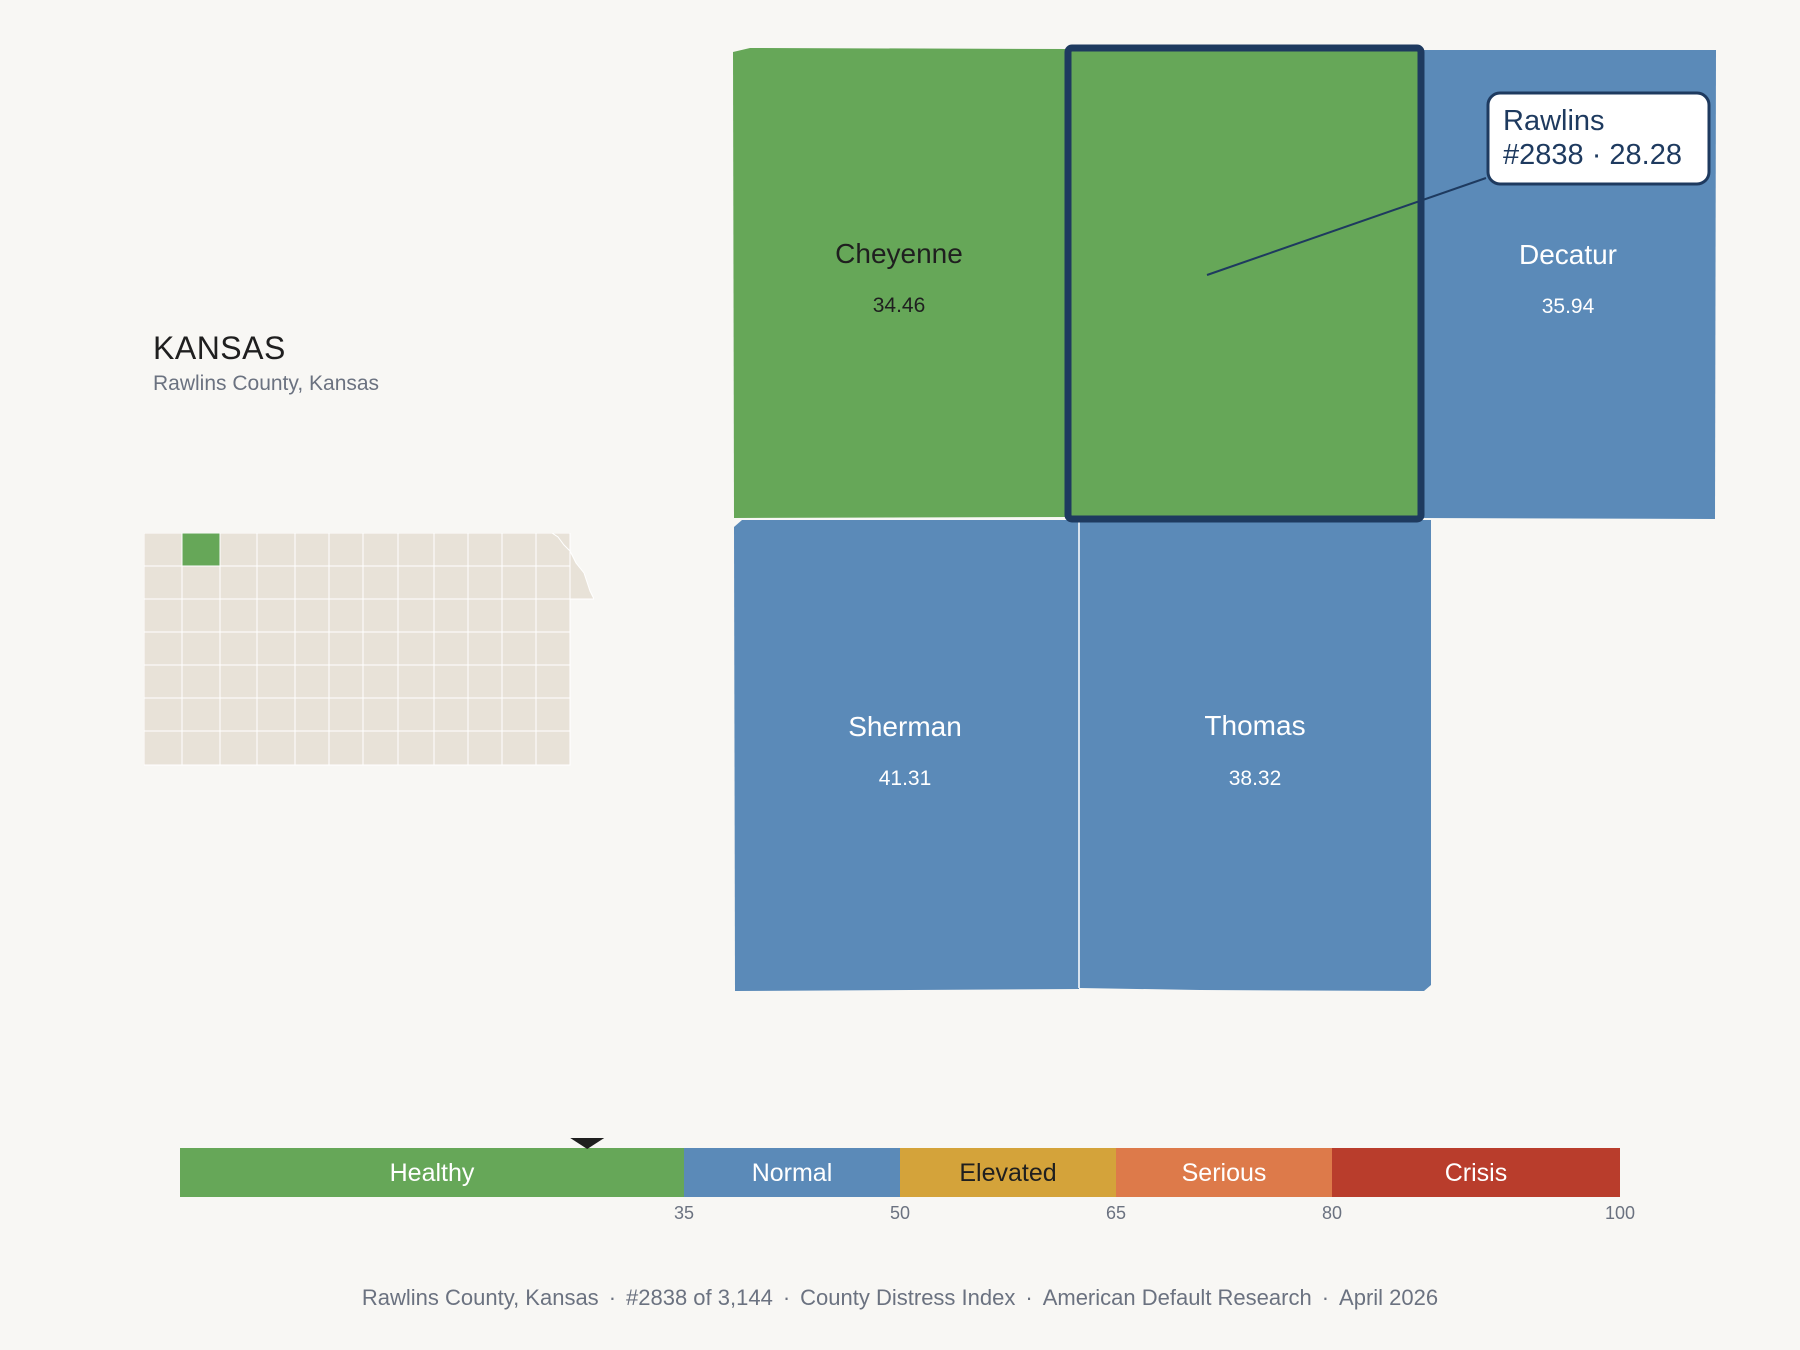 The image size is (1800, 1350). I want to click on scale-segments: Healthy Normal Elevated Serious Crisis, so click(900, 1172).